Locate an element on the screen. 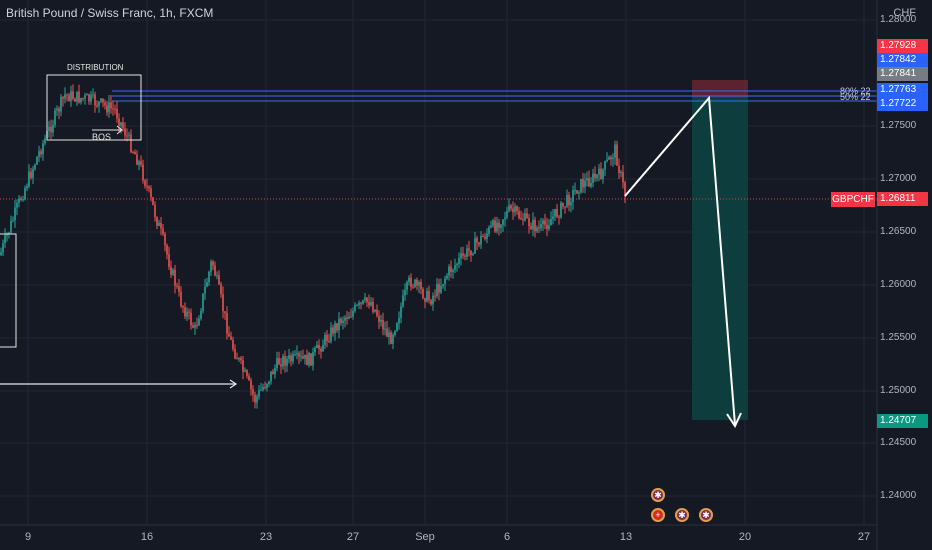 The width and height of the screenshot is (932, 550). distribution-box is located at coordinates (94, 107).